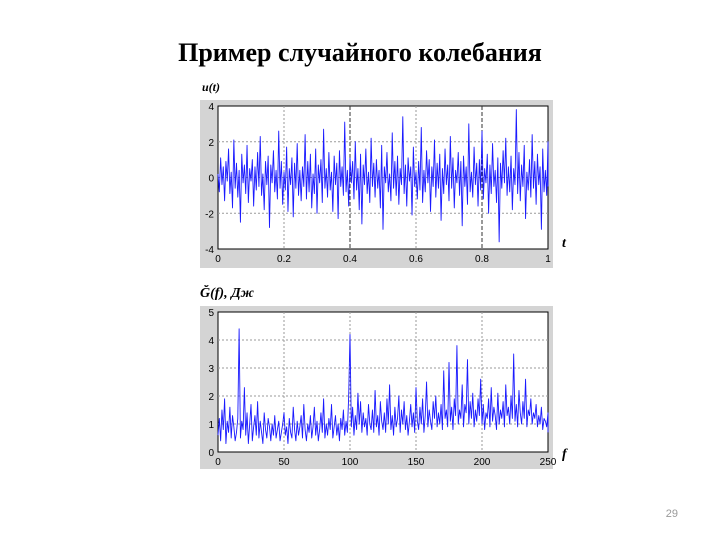  I want to click on bottom-xtick-label: 250, so click(548, 462).